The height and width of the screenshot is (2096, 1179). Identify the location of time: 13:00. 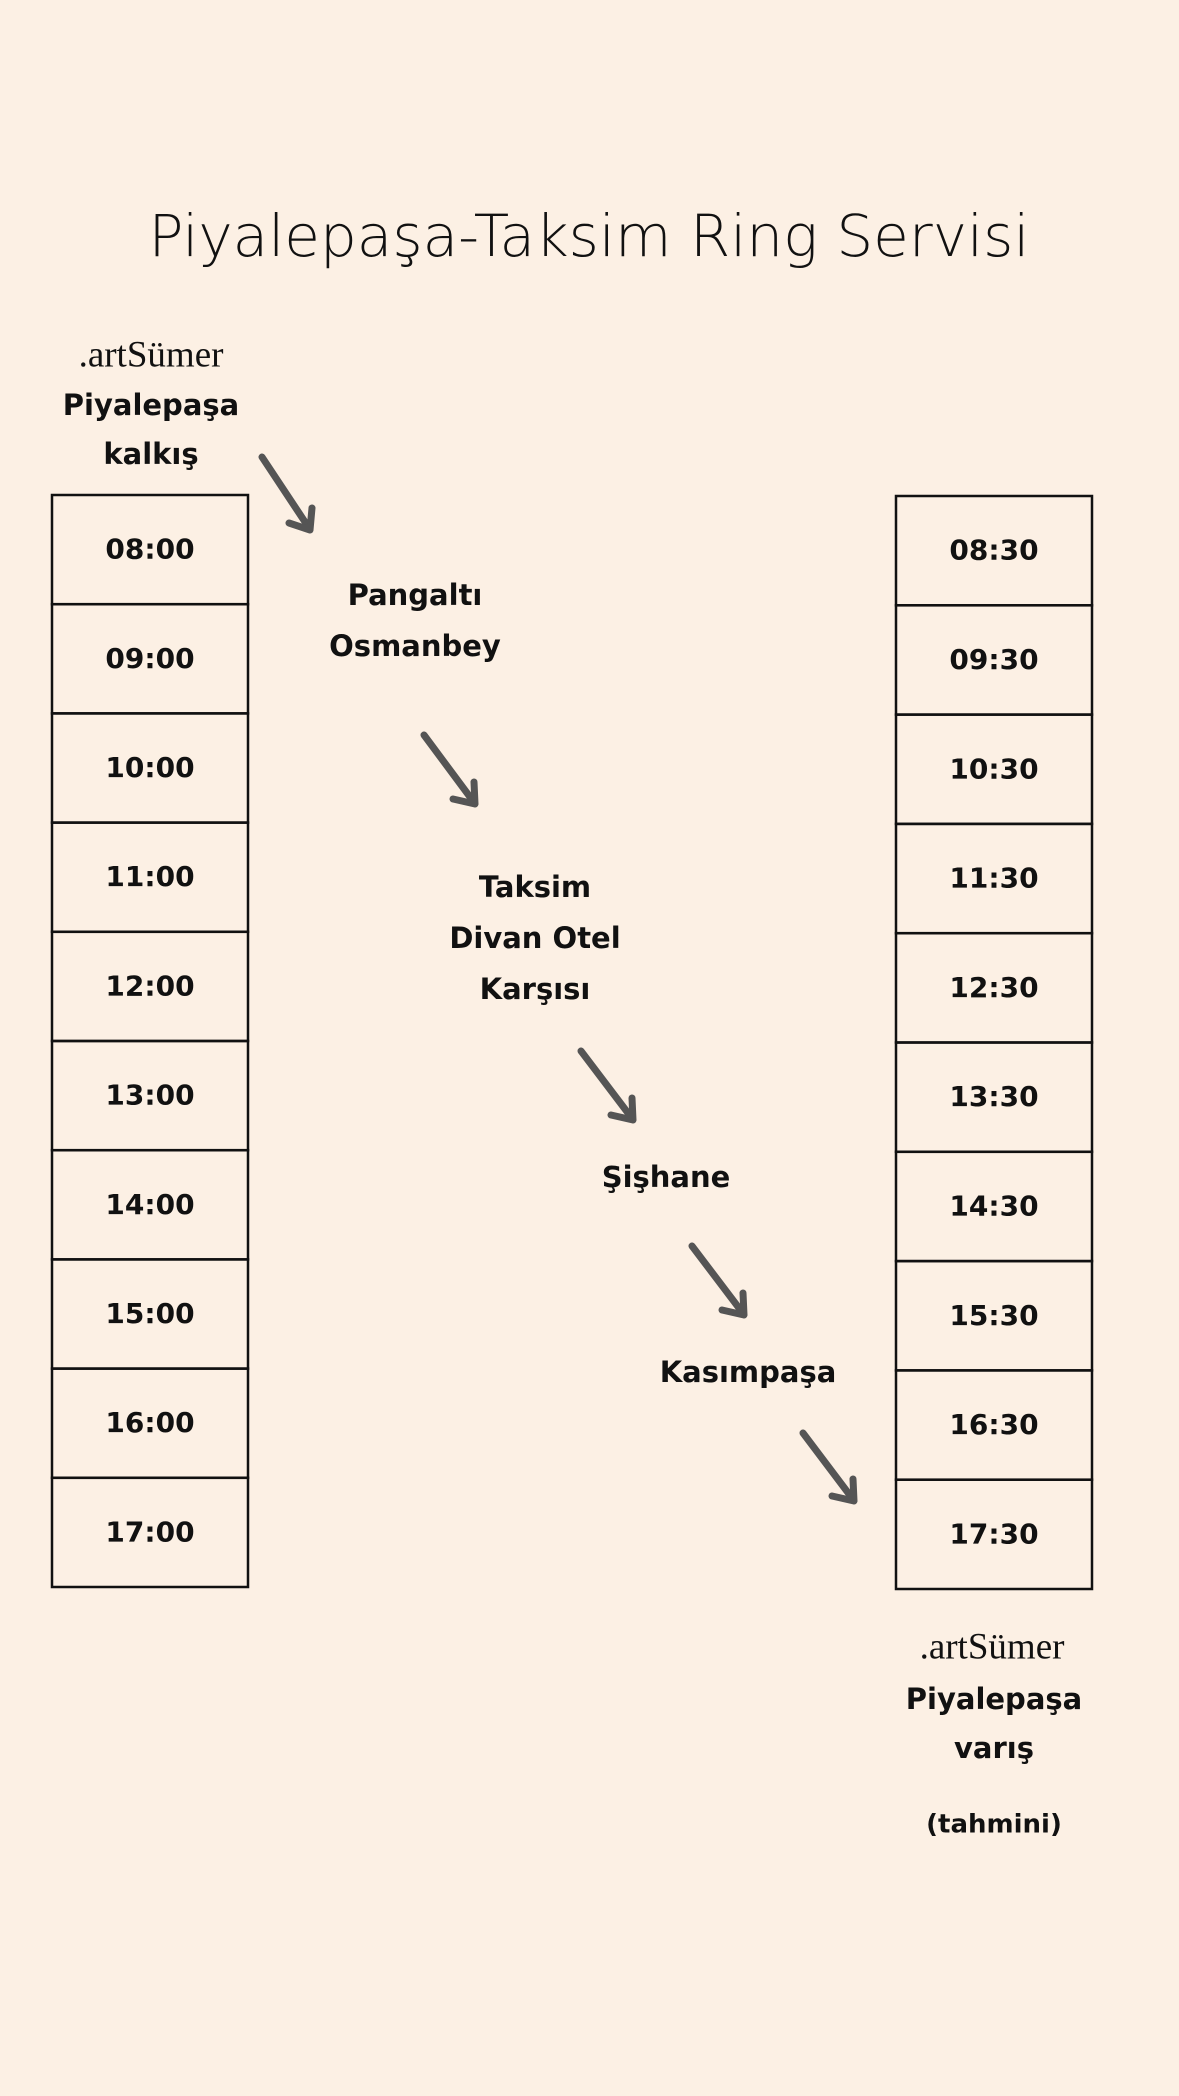
(149, 1095).